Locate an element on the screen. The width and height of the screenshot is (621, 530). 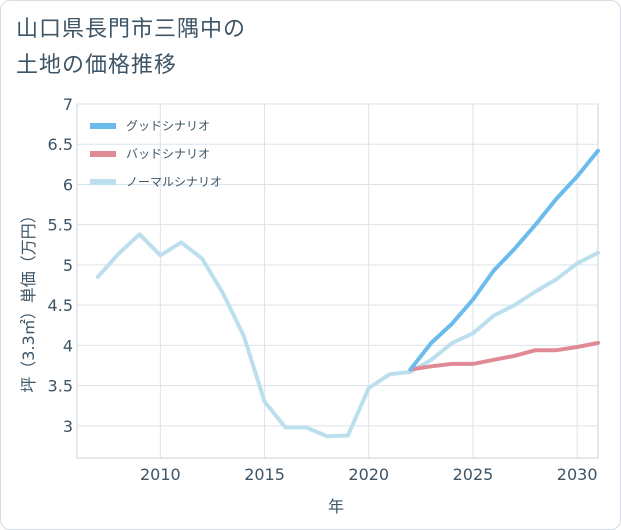
y-tick-label: 5.5 is located at coordinates (60, 225).